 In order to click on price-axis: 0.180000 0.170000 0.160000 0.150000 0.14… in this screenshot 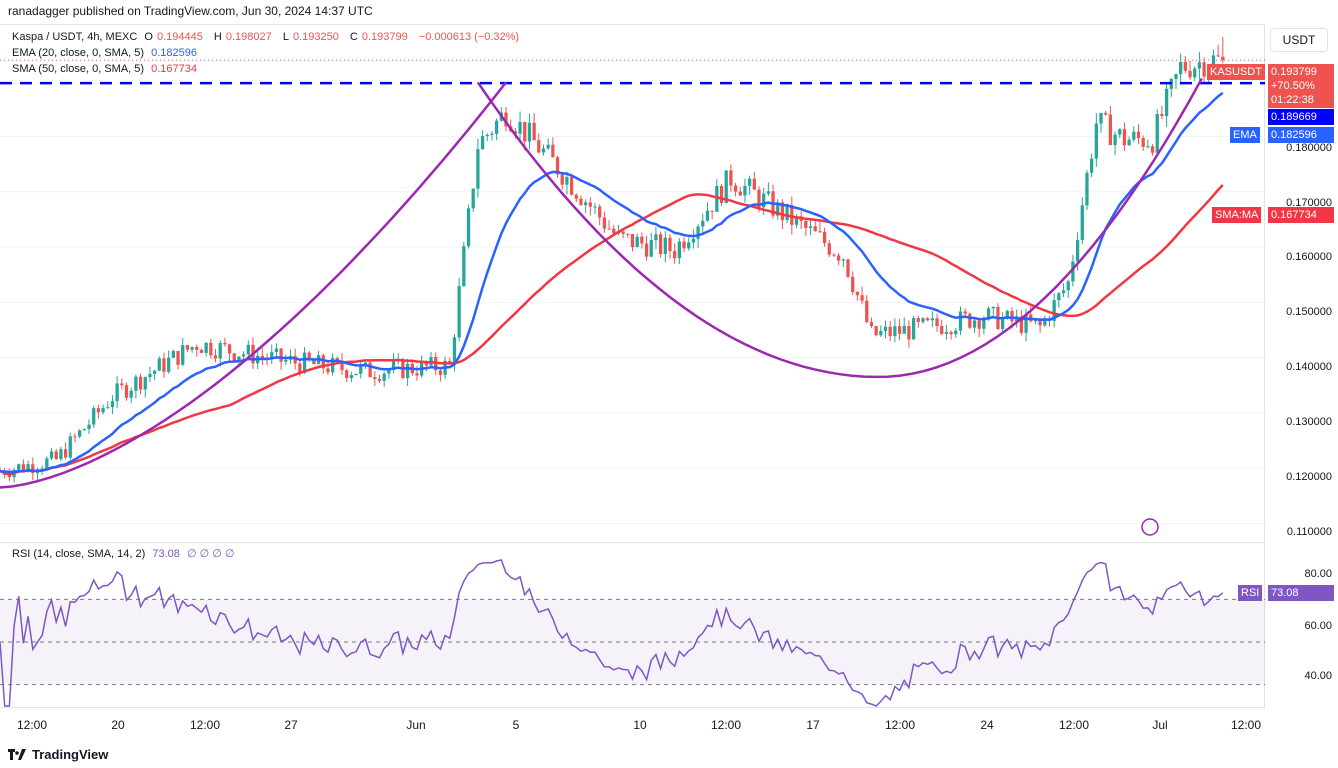, I will do `click(1301, 366)`.